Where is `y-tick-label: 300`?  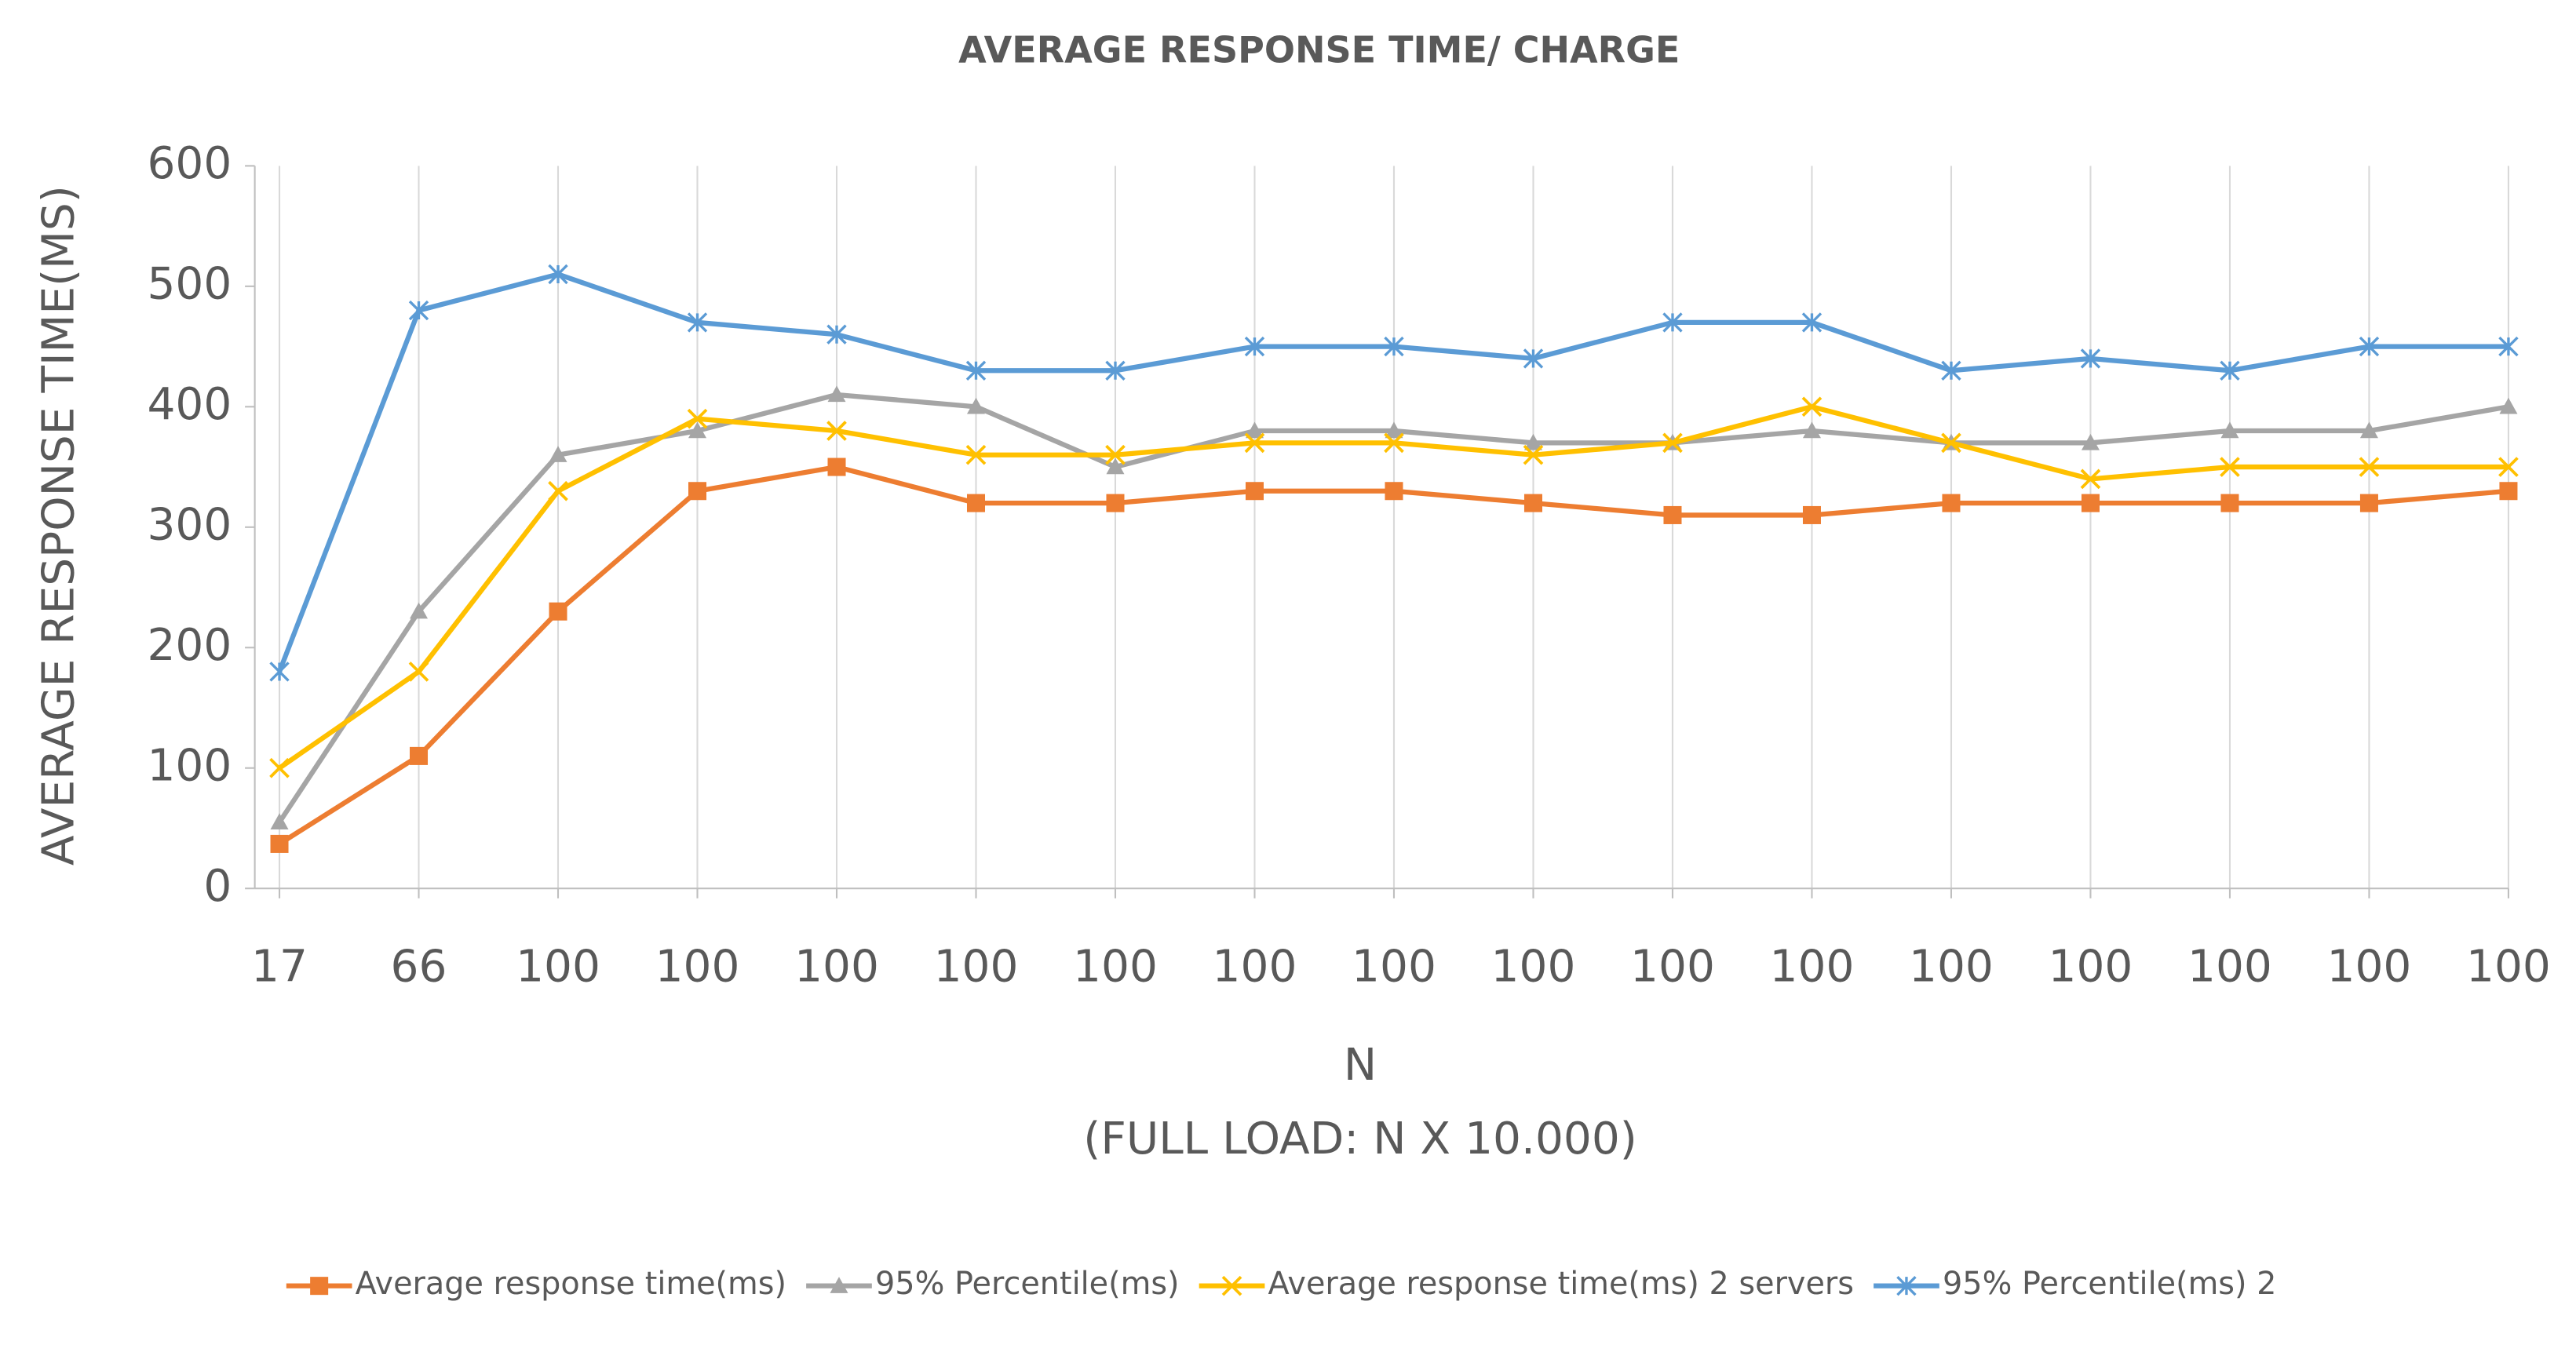 y-tick-label: 300 is located at coordinates (189, 524).